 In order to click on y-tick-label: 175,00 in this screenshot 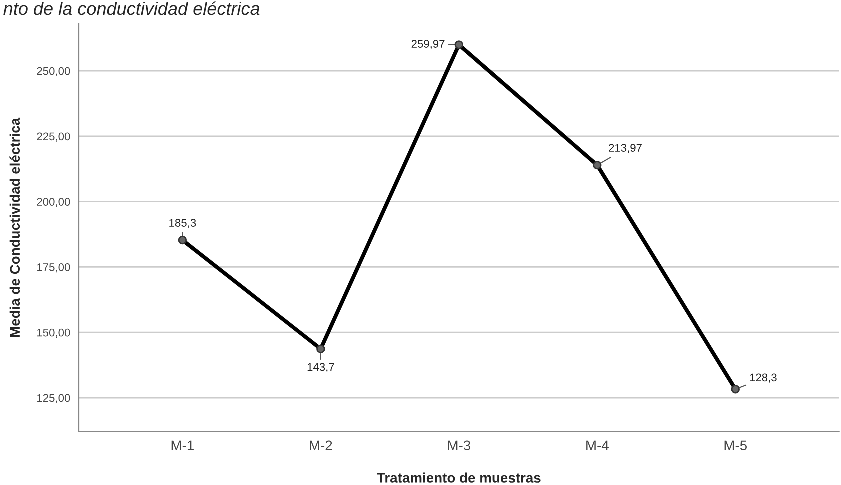, I will do `click(54, 268)`.